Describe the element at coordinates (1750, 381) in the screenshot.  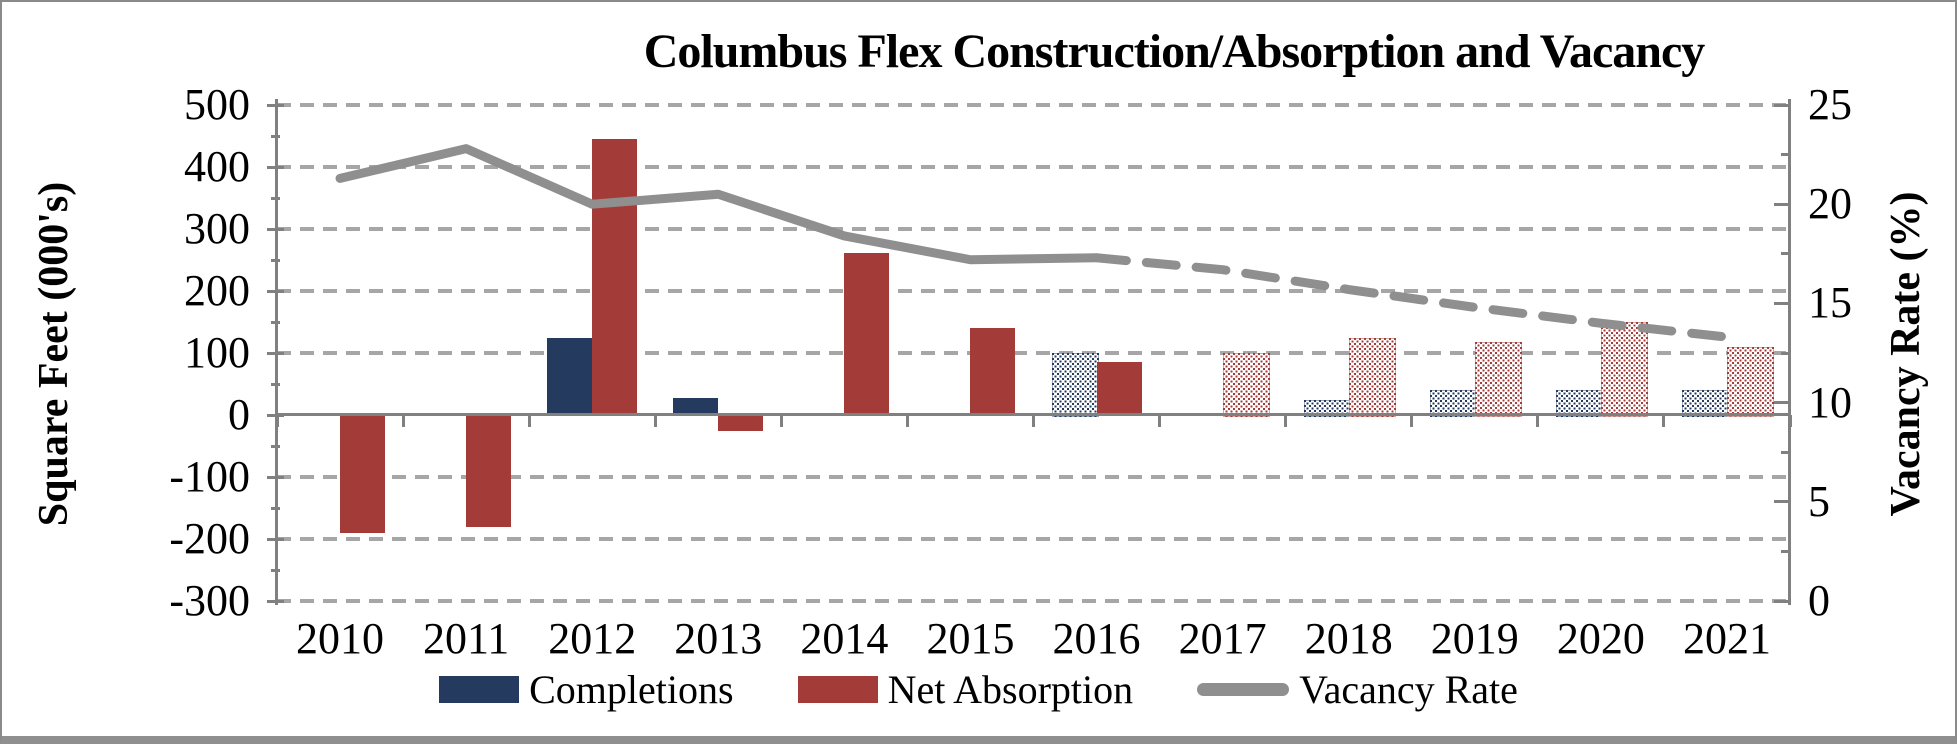
I see `bar-net-absorption-2021` at that location.